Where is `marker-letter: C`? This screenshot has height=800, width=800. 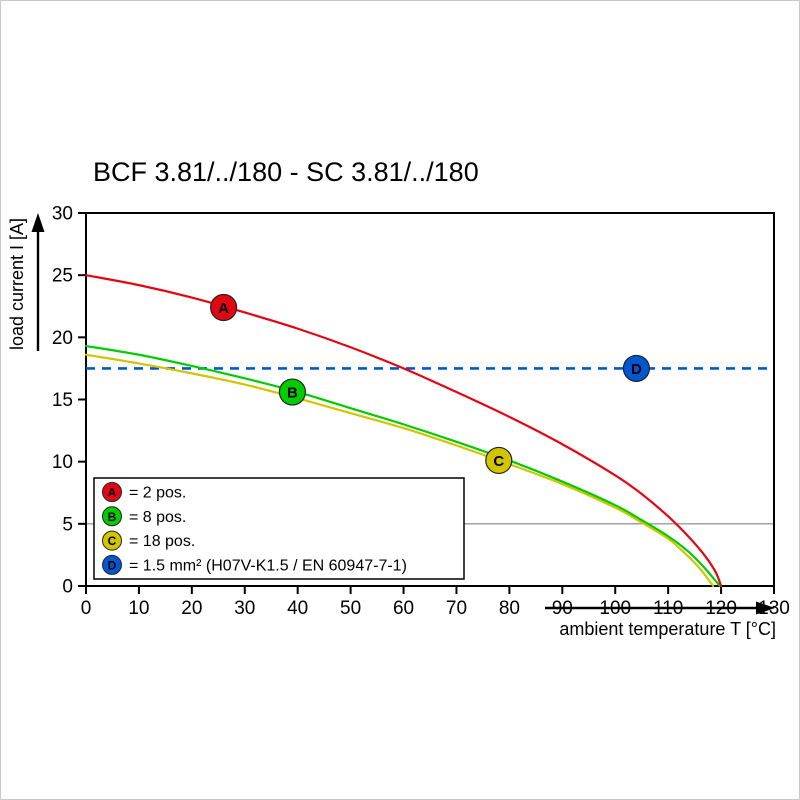
marker-letter: C is located at coordinates (498, 461).